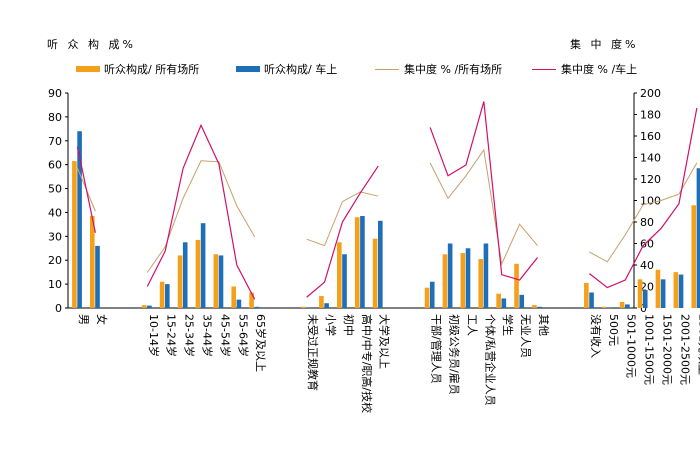 This screenshot has width=700, height=449. I want to click on left-tick-label: 80, so click(55, 117).